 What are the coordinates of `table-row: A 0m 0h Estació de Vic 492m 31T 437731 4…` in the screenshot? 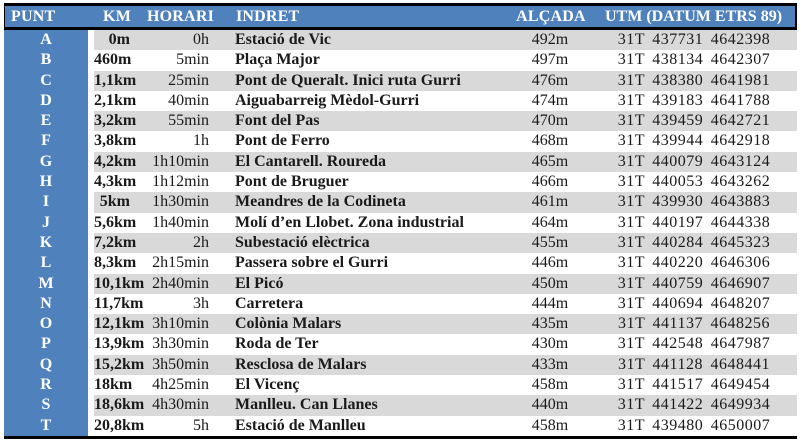 It's located at (400, 40).